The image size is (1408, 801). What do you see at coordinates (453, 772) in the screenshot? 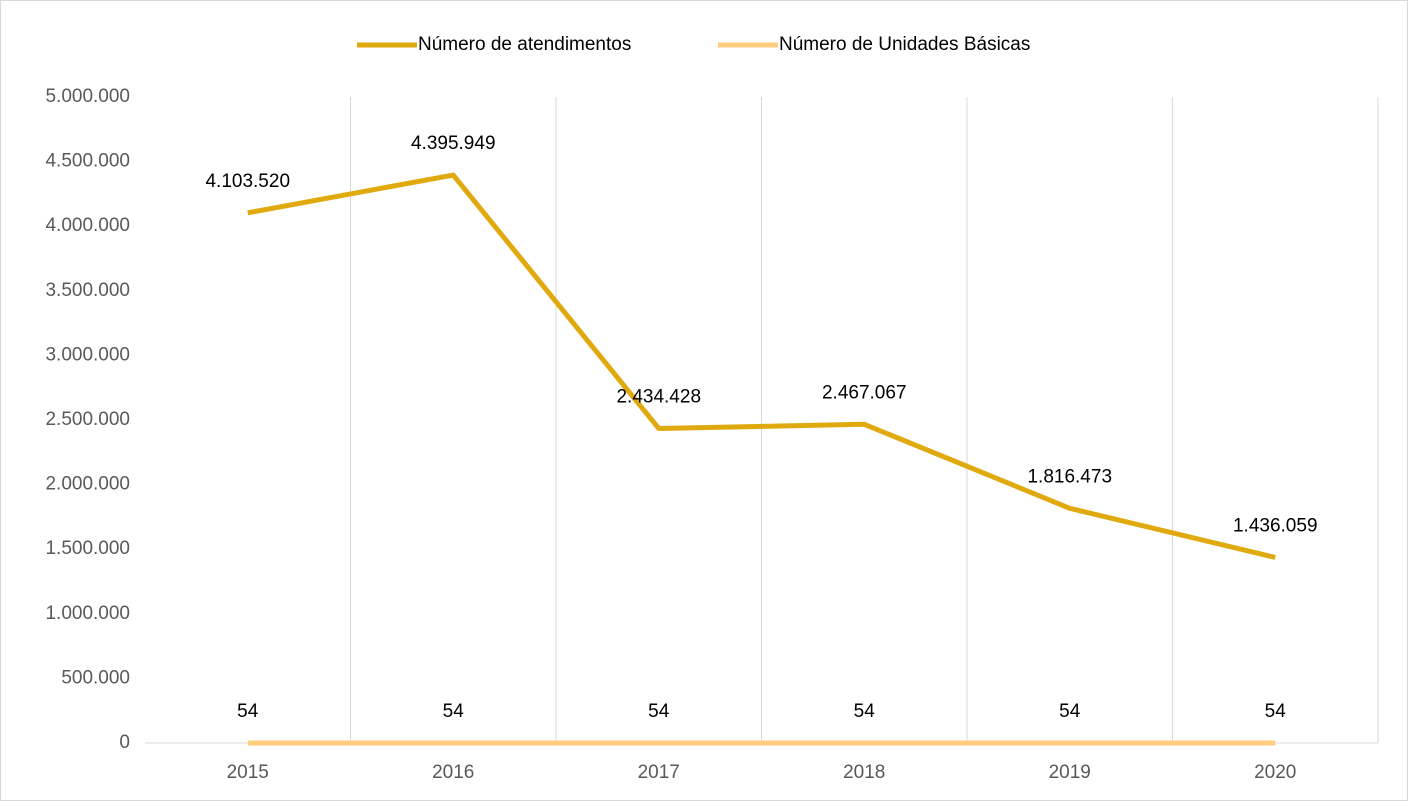
I see `x-tick-label: 2016` at bounding box center [453, 772].